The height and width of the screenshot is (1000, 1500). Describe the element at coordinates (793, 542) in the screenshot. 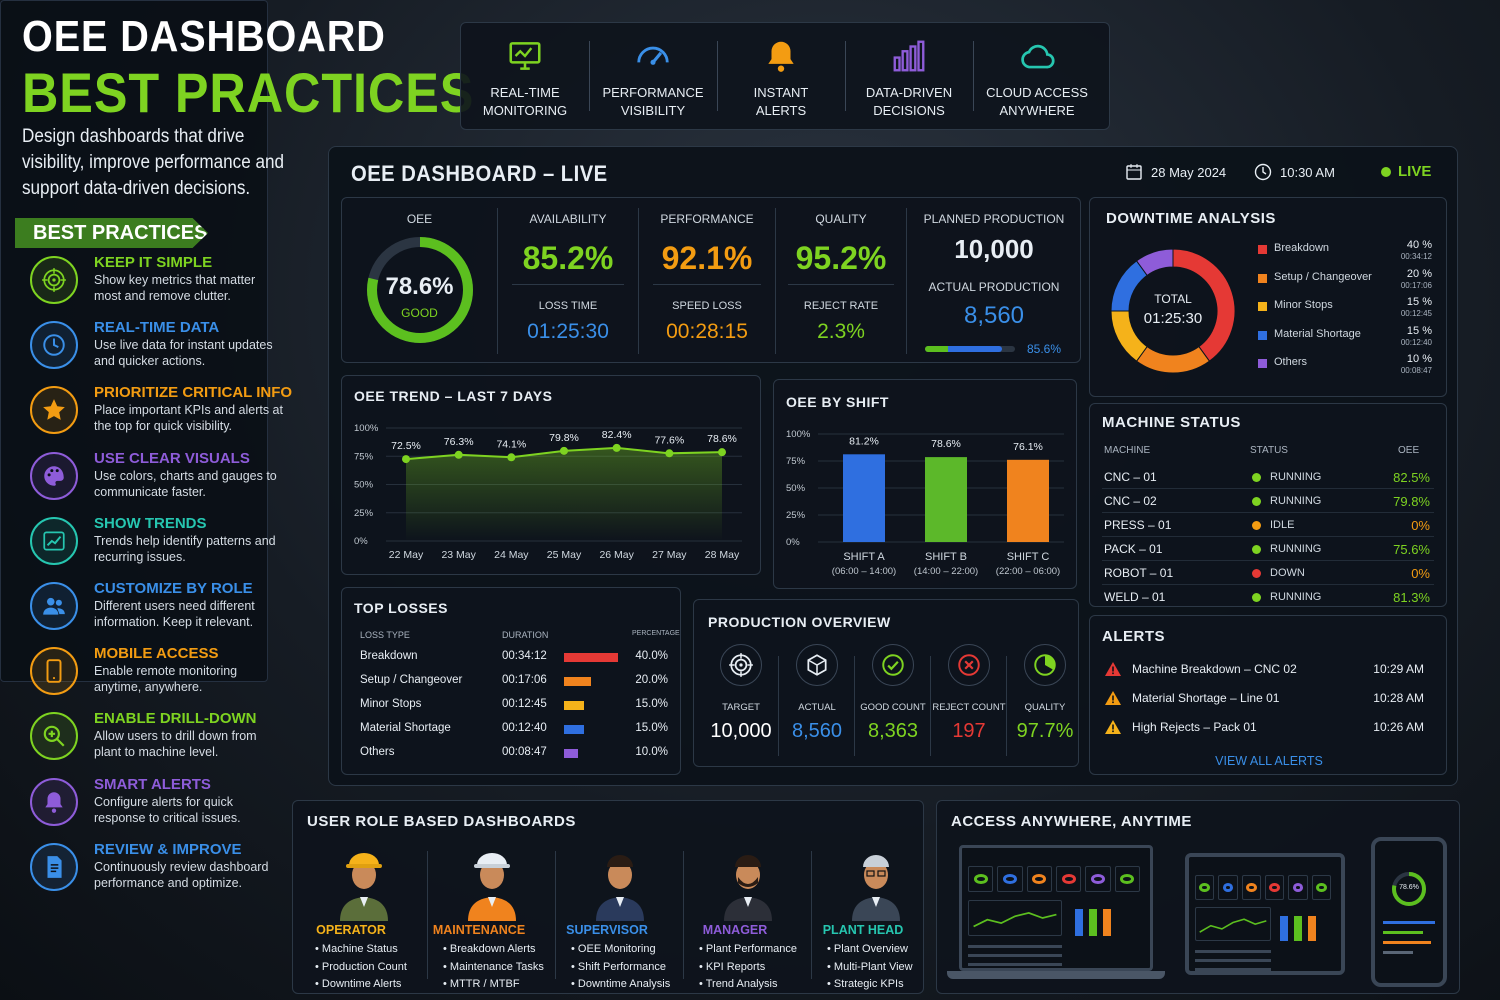

I see `y-tick-label: 0%` at that location.